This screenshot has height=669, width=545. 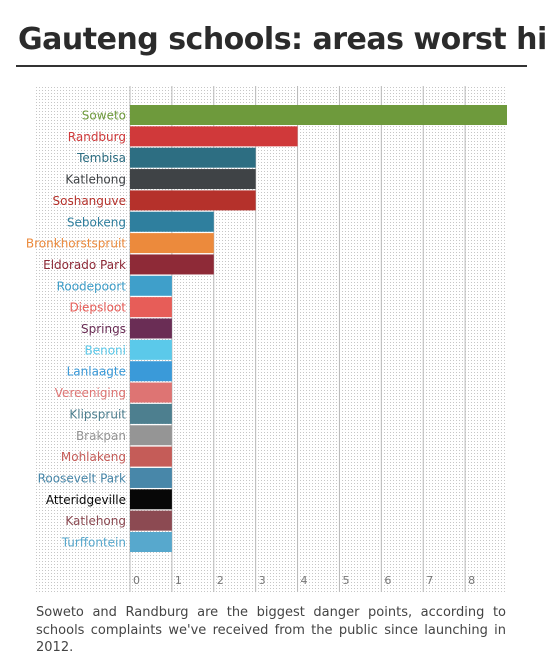 I want to click on title-divider, so click(x=271, y=66).